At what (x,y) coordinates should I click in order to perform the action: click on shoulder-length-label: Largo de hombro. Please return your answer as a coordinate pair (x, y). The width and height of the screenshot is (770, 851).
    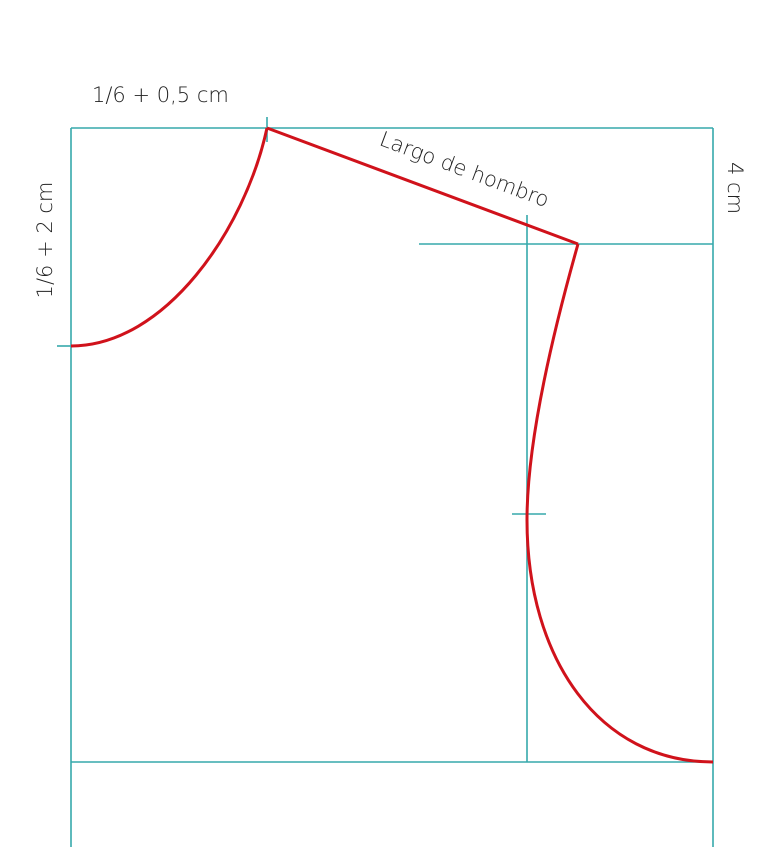
    Looking at the image, I should click on (464, 169).